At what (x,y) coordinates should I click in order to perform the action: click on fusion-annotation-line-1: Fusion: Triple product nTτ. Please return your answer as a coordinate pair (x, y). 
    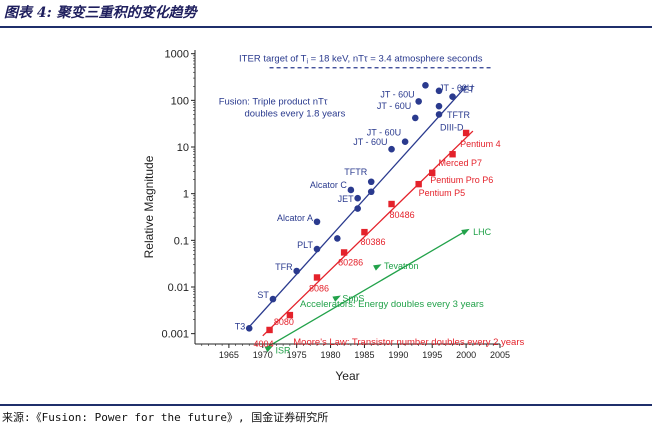
    Looking at the image, I should click on (273, 101).